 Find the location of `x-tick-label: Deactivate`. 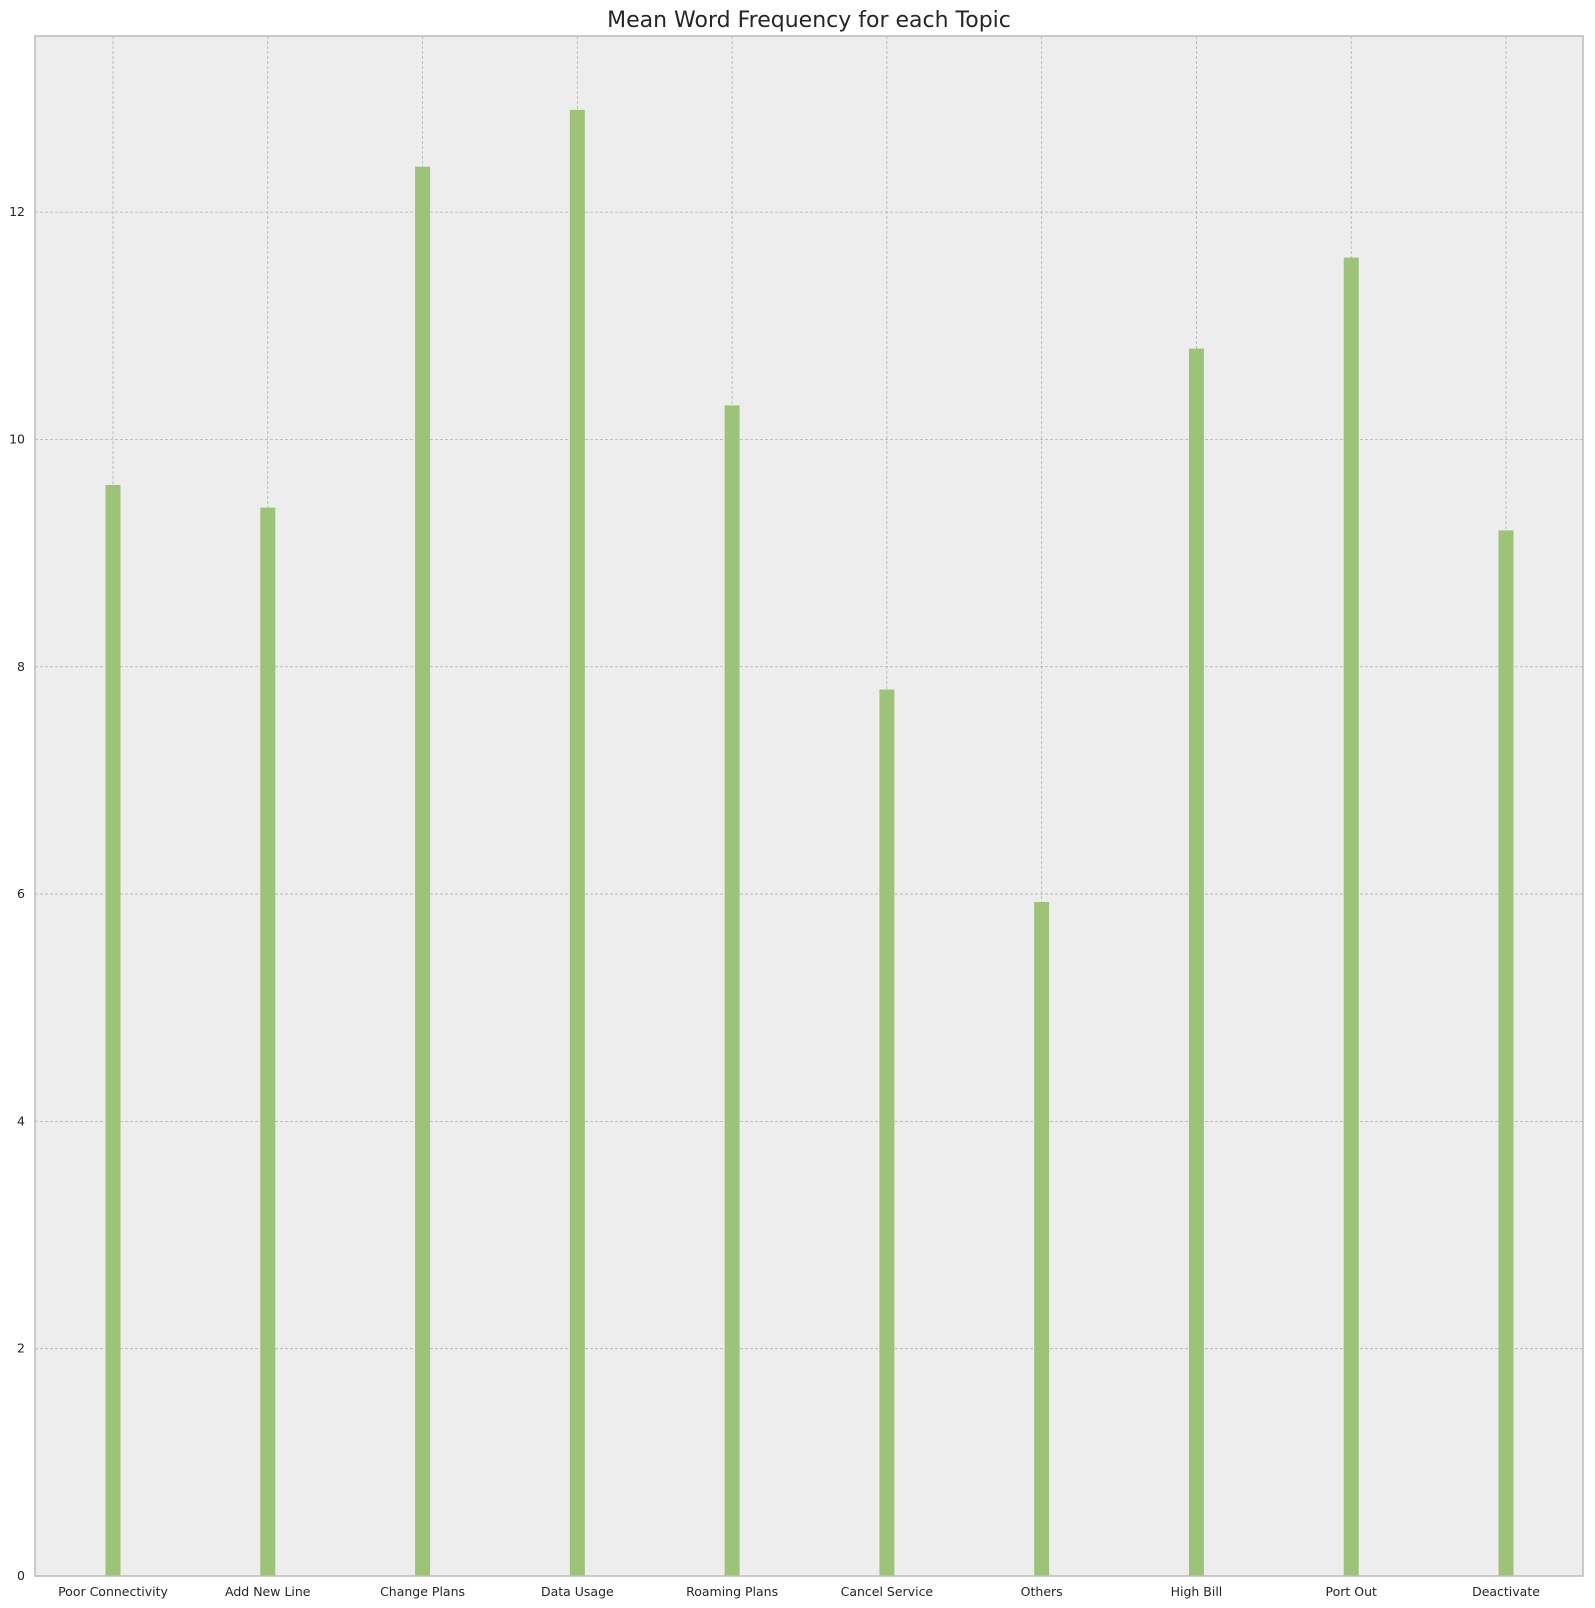

x-tick-label: Deactivate is located at coordinates (1506, 1591).